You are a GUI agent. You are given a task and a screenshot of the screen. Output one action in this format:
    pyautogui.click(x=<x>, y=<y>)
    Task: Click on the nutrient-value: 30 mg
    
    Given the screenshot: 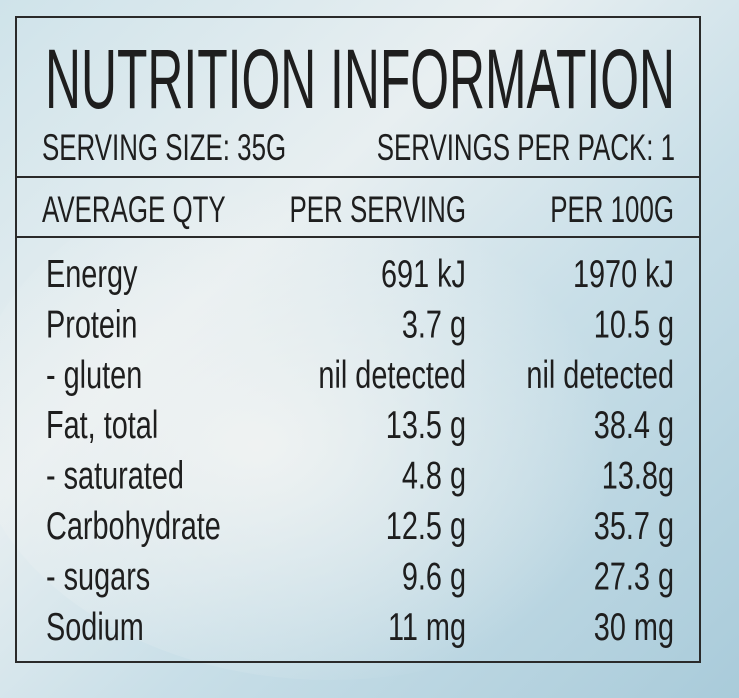 What is the action you would take?
    pyautogui.click(x=634, y=627)
    